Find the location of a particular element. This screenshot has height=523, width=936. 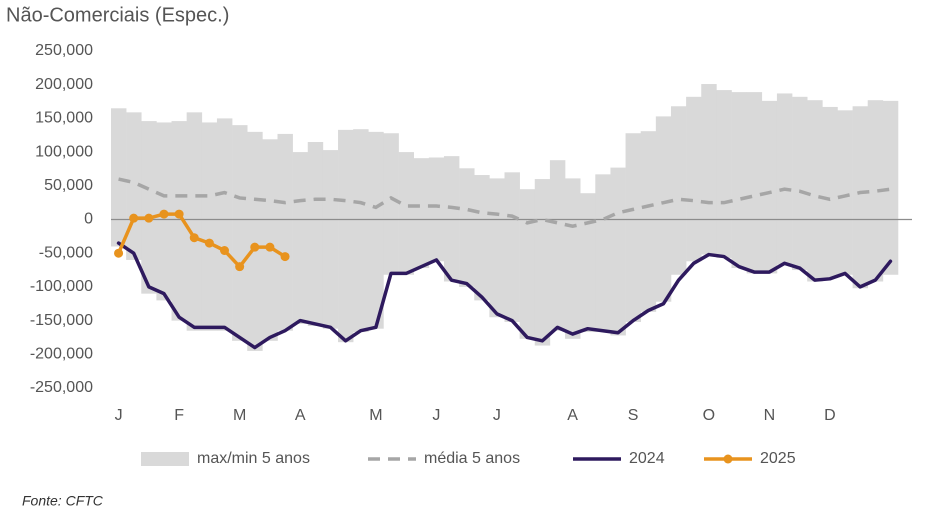

y-tick-label: 0 is located at coordinates (88, 219).